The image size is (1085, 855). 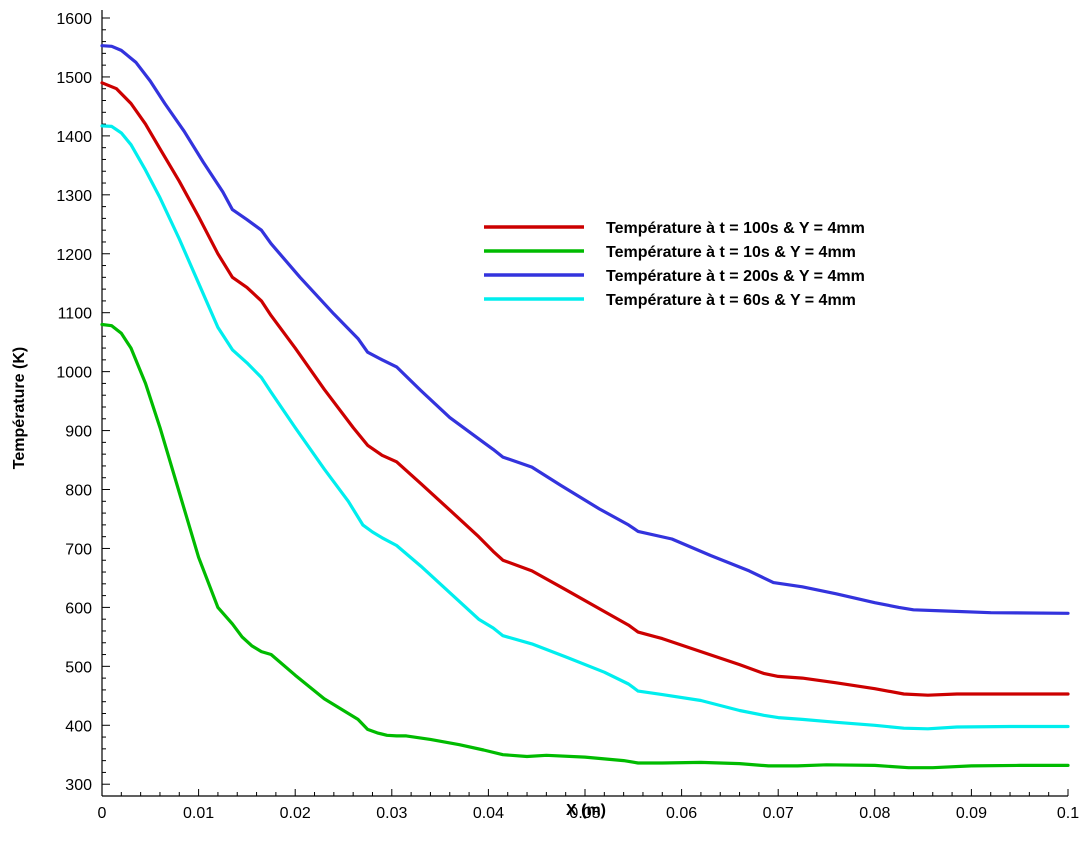 What do you see at coordinates (78, 549) in the screenshot?
I see `y-tick-label: 700` at bounding box center [78, 549].